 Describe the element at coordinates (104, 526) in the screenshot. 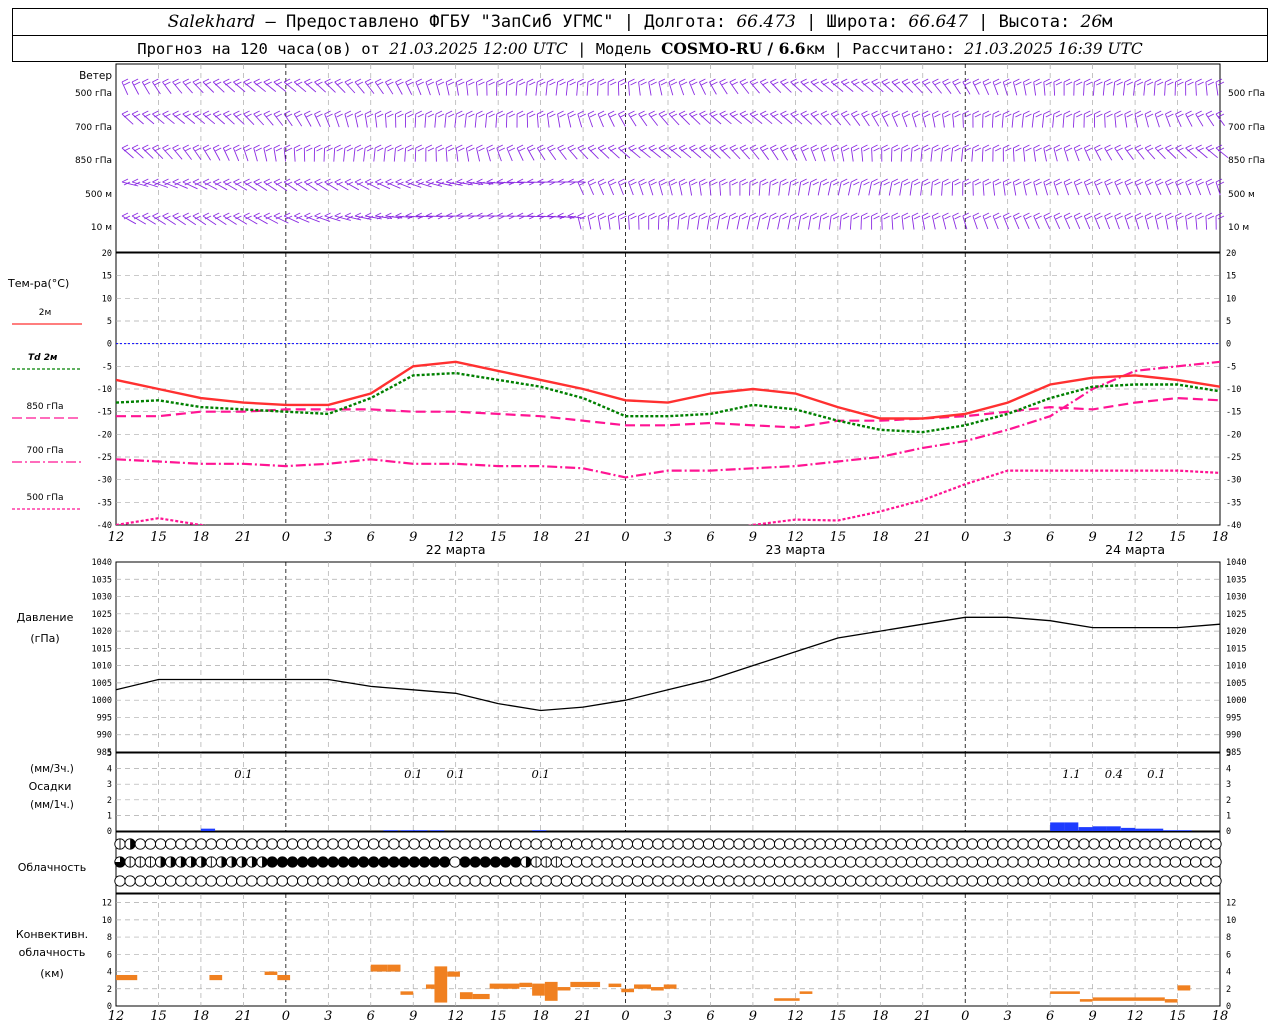

I see `temperature-ytick-left: -40` at that location.